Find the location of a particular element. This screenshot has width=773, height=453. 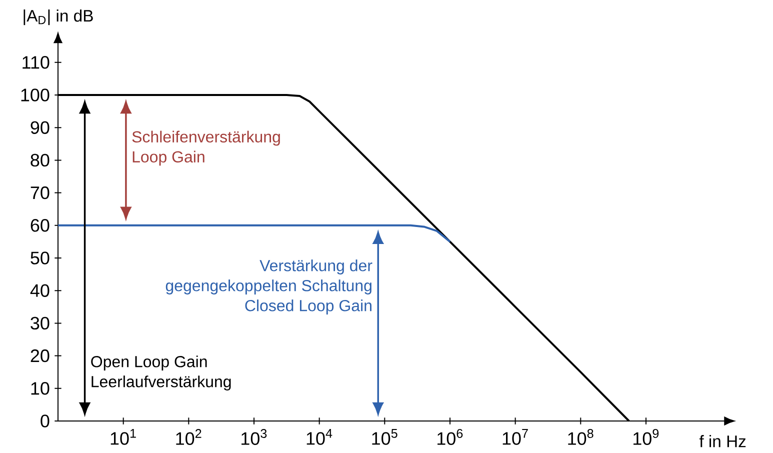

x-tick-label: 10$^{4}$ is located at coordinates (319, 437).